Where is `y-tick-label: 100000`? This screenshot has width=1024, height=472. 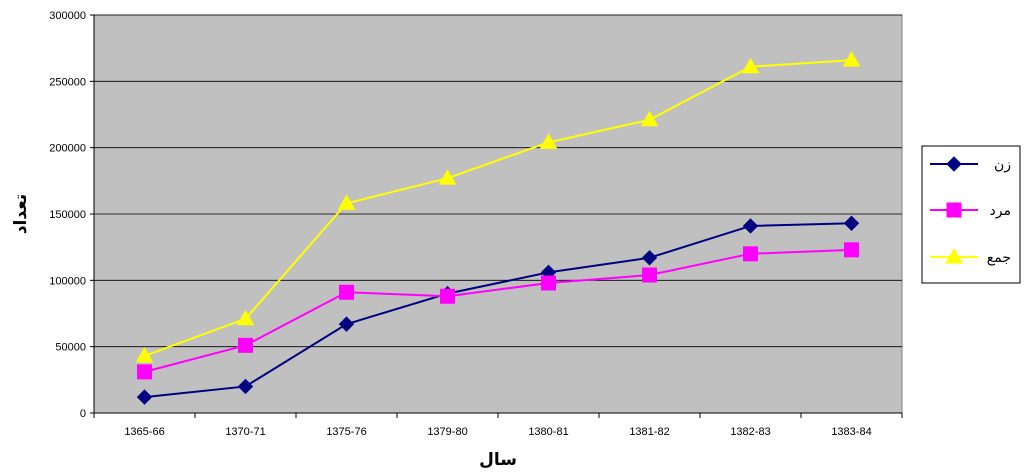
y-tick-label: 100000 is located at coordinates (67, 281).